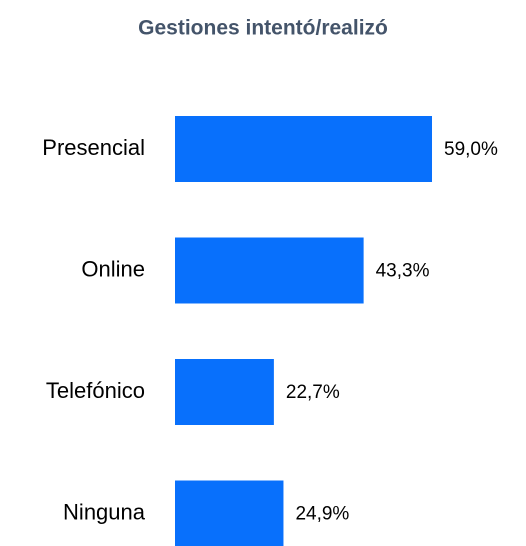  Describe the element at coordinates (95, 390) in the screenshot. I see `category-label: Telefónico` at that location.